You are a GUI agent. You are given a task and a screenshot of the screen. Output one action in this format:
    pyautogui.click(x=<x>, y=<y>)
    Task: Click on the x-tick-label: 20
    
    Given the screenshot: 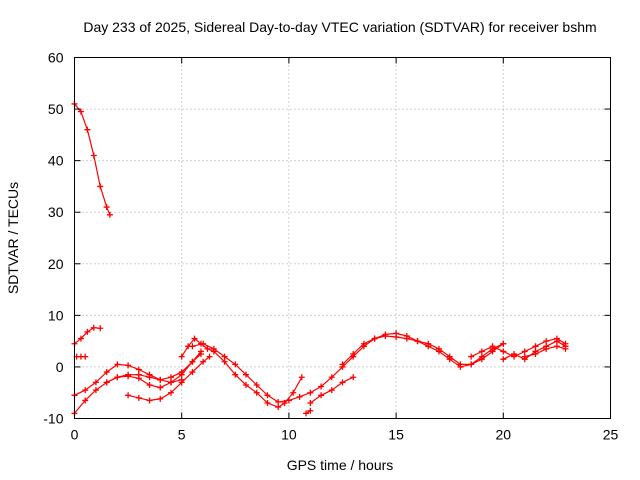 What is the action you would take?
    pyautogui.click(x=504, y=435)
    